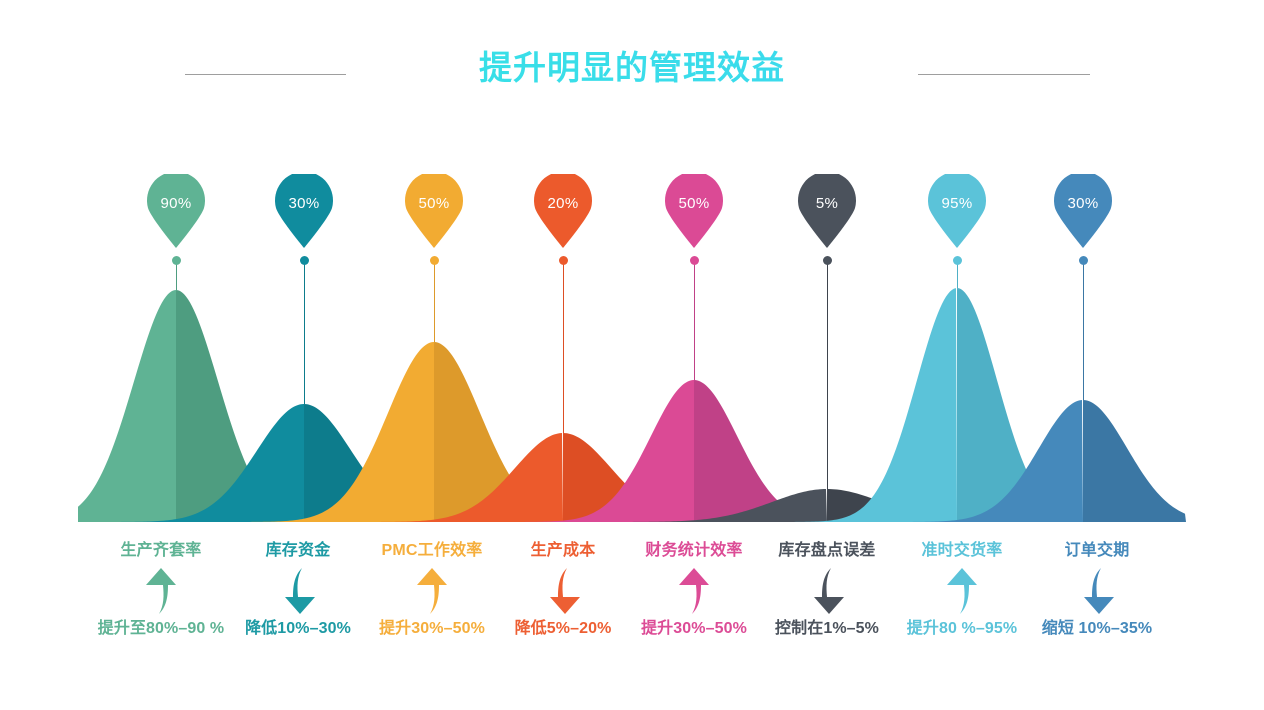 The width and height of the screenshot is (1264, 710). I want to click on title-rule-right, so click(1004, 74).